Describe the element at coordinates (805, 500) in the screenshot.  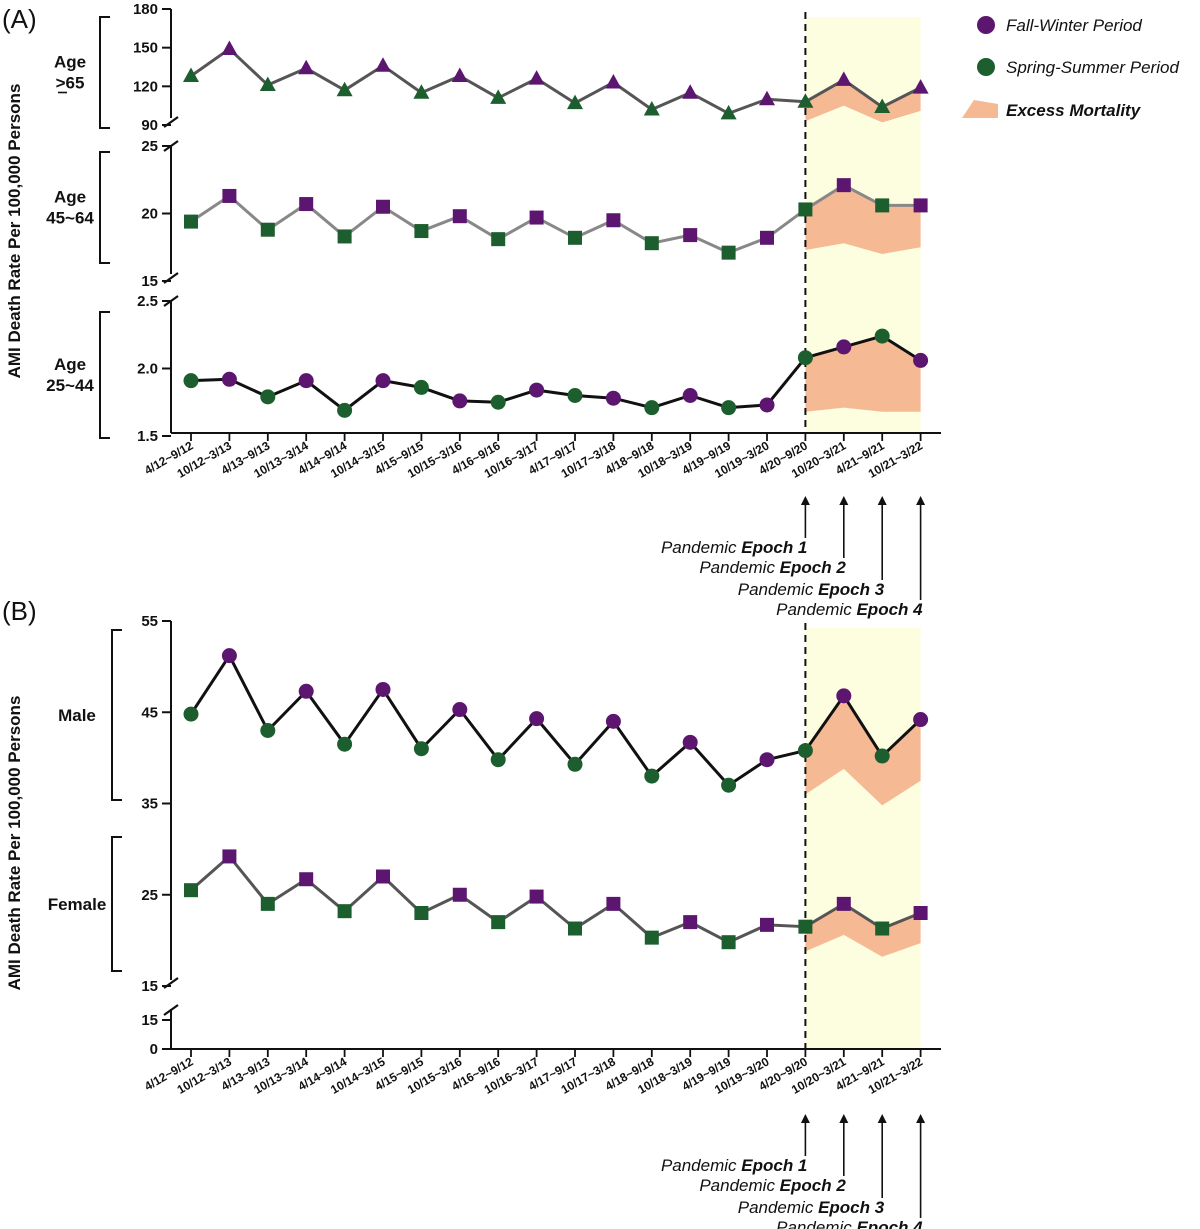
I see `panel-a-epoch-1-arrow-head` at that location.